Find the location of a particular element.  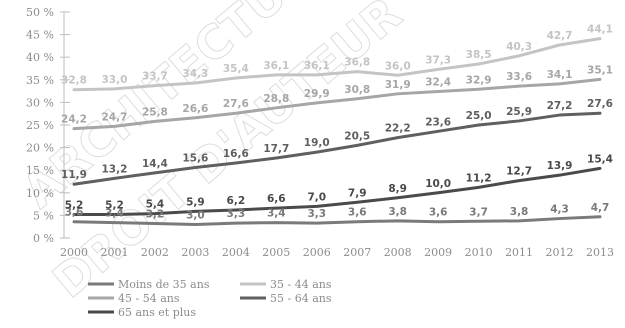

data-label: 5,4 is located at coordinates (155, 205).